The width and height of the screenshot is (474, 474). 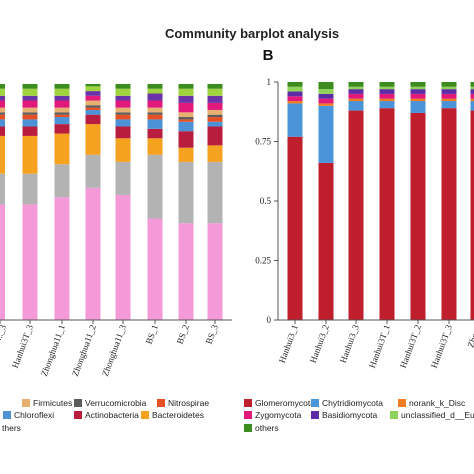 What do you see at coordinates (326, 91) in the screenshot?
I see `bar-segment-p1-c1-s5` at bounding box center [326, 91].